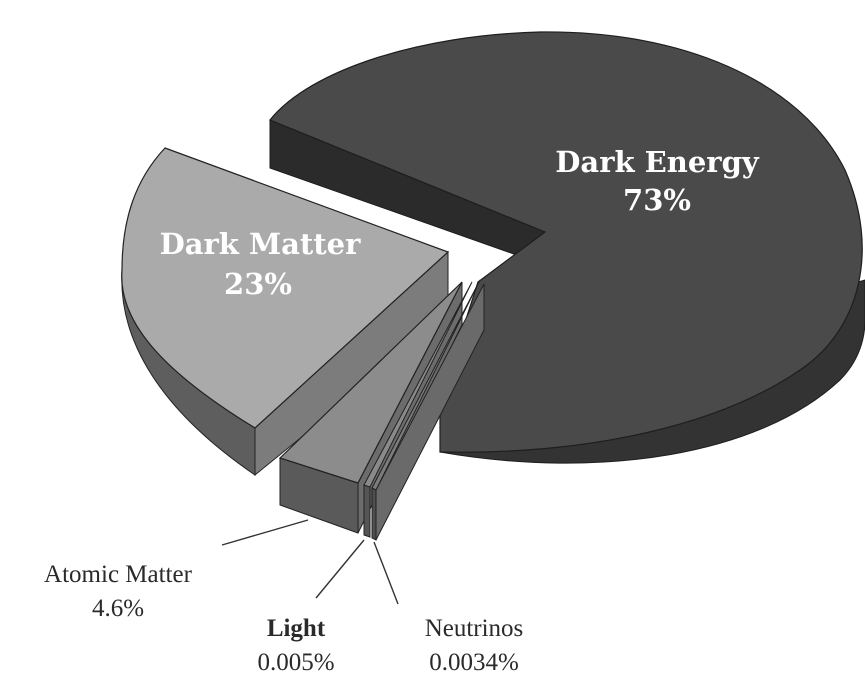 The height and width of the screenshot is (683, 865). Describe the element at coordinates (261, 244) in the screenshot. I see `label-dark-matter-name: Dark Matter` at that location.